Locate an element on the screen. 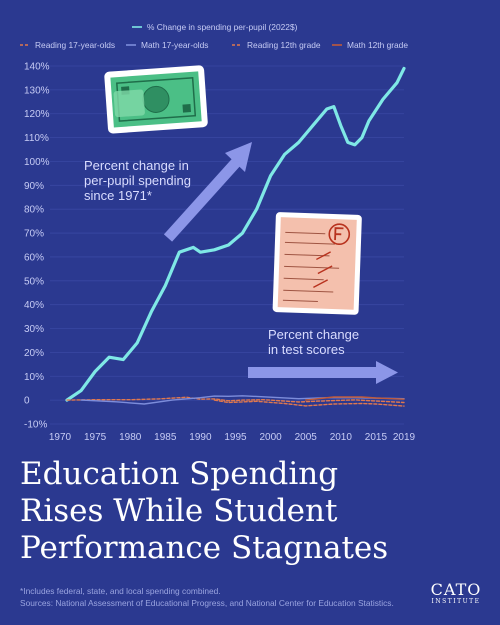  spending-annotation-line-1: Percent change in is located at coordinates (136, 165).